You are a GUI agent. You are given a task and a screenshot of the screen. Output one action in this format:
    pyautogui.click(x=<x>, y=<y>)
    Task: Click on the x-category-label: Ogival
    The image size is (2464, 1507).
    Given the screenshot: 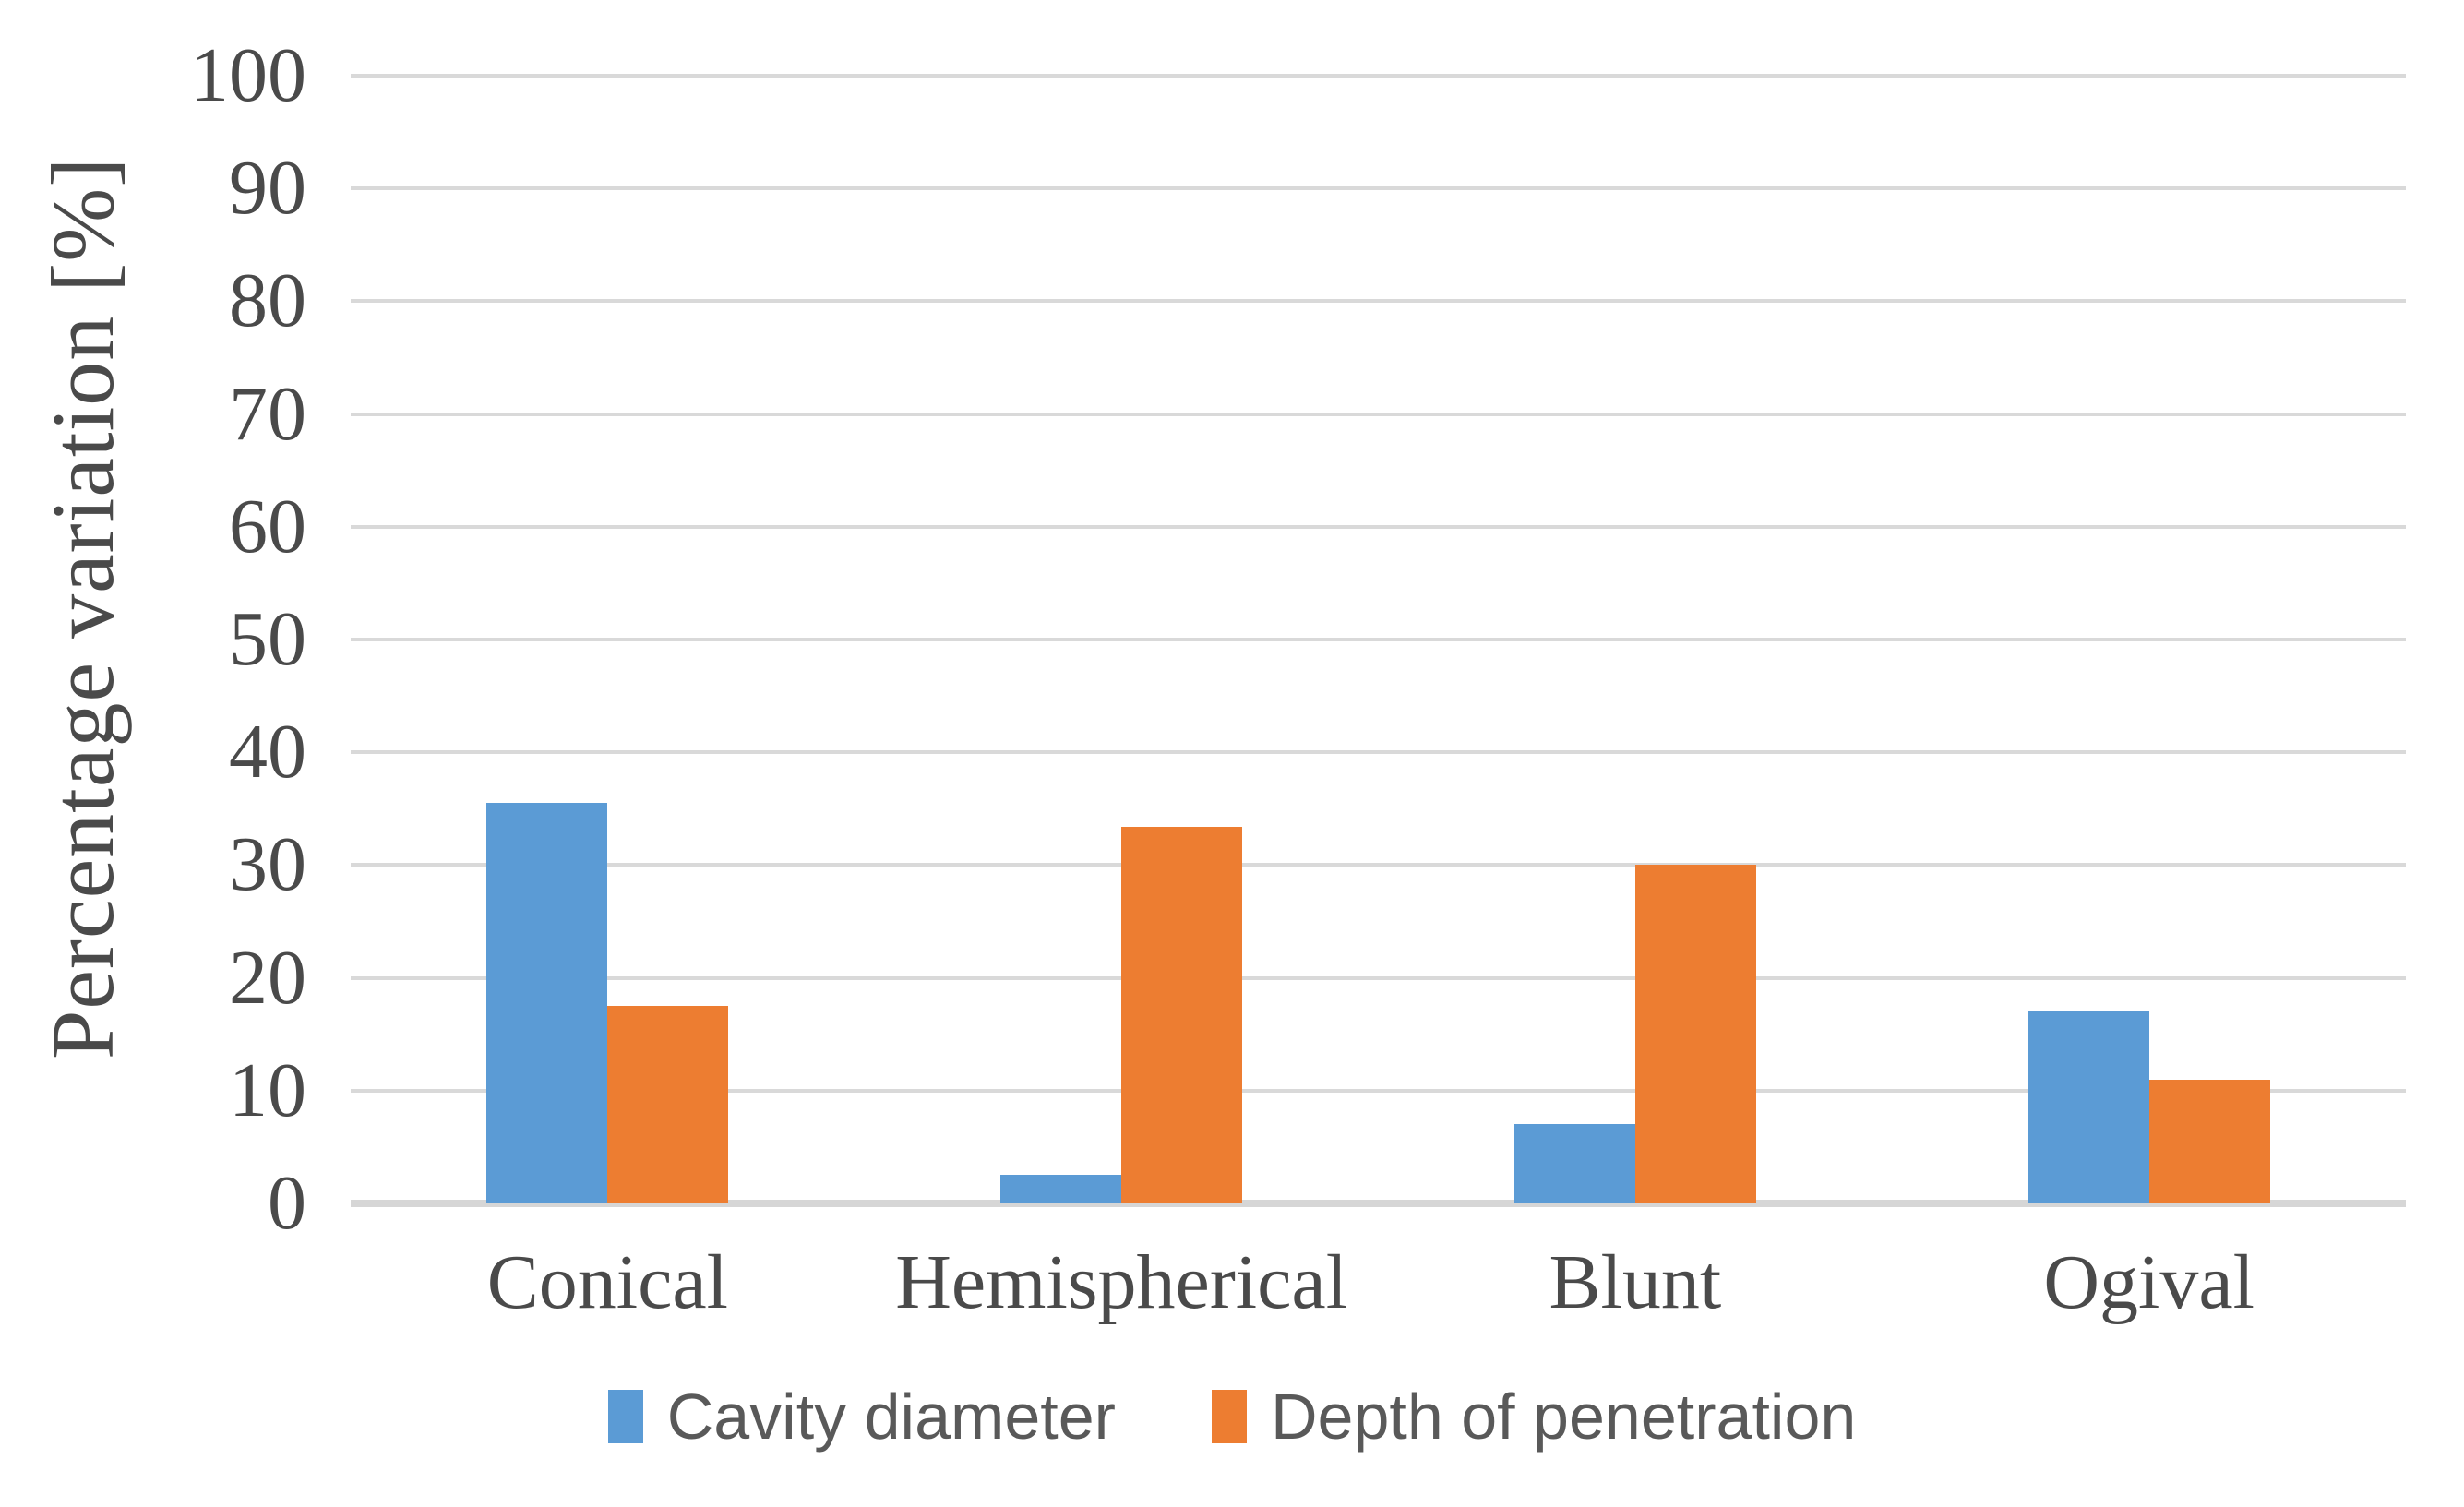 What is the action you would take?
    pyautogui.click(x=2149, y=1282)
    